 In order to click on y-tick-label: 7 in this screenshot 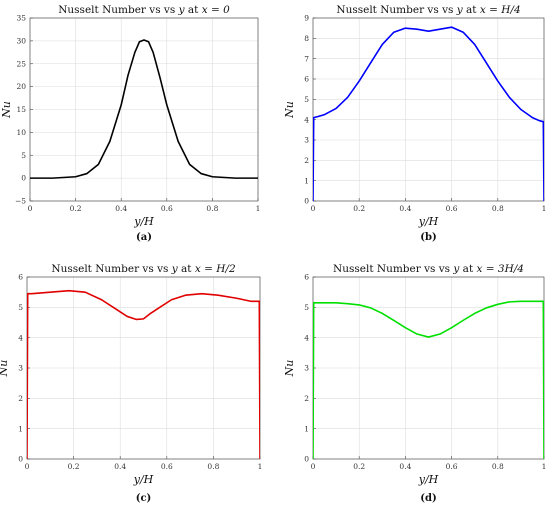, I will do `click(306, 58)`.